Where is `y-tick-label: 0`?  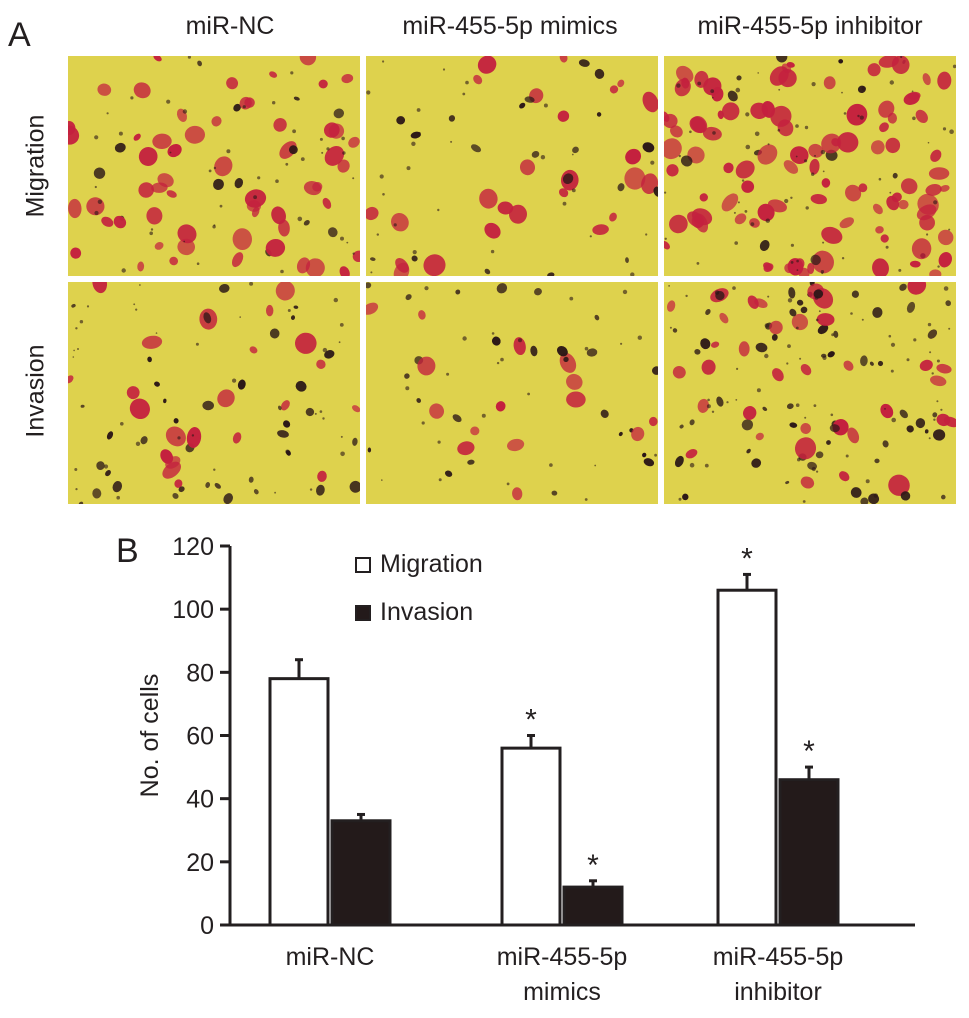 y-tick-label: 0 is located at coordinates (207, 926).